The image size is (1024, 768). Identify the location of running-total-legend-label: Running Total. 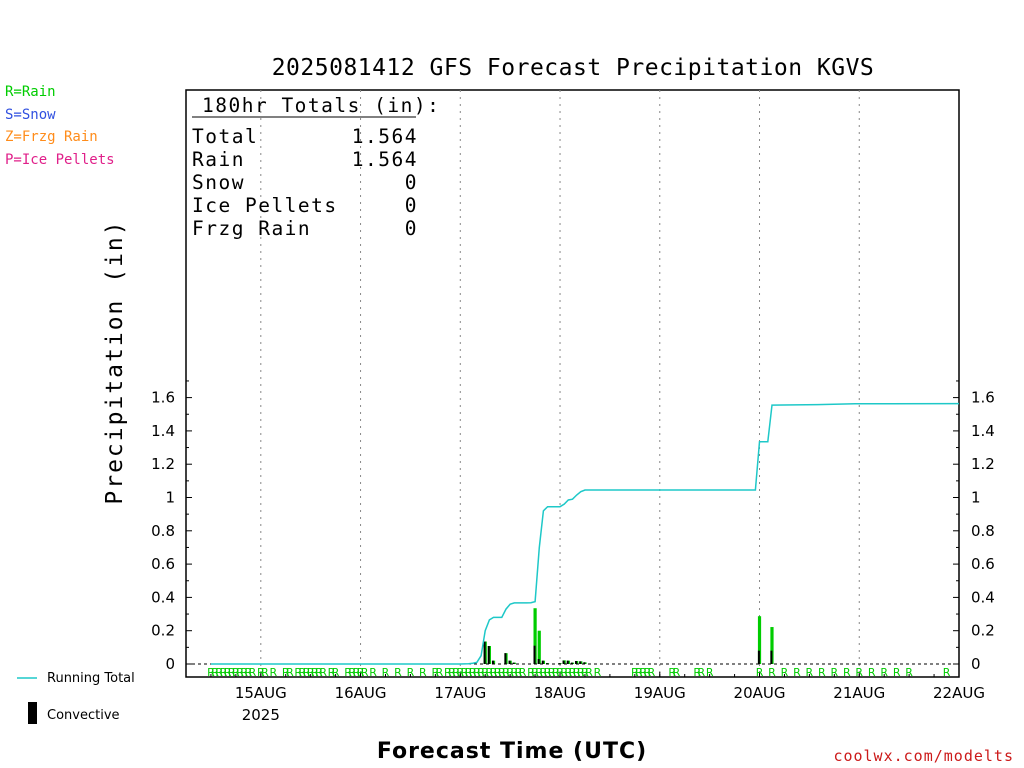
(91, 678).